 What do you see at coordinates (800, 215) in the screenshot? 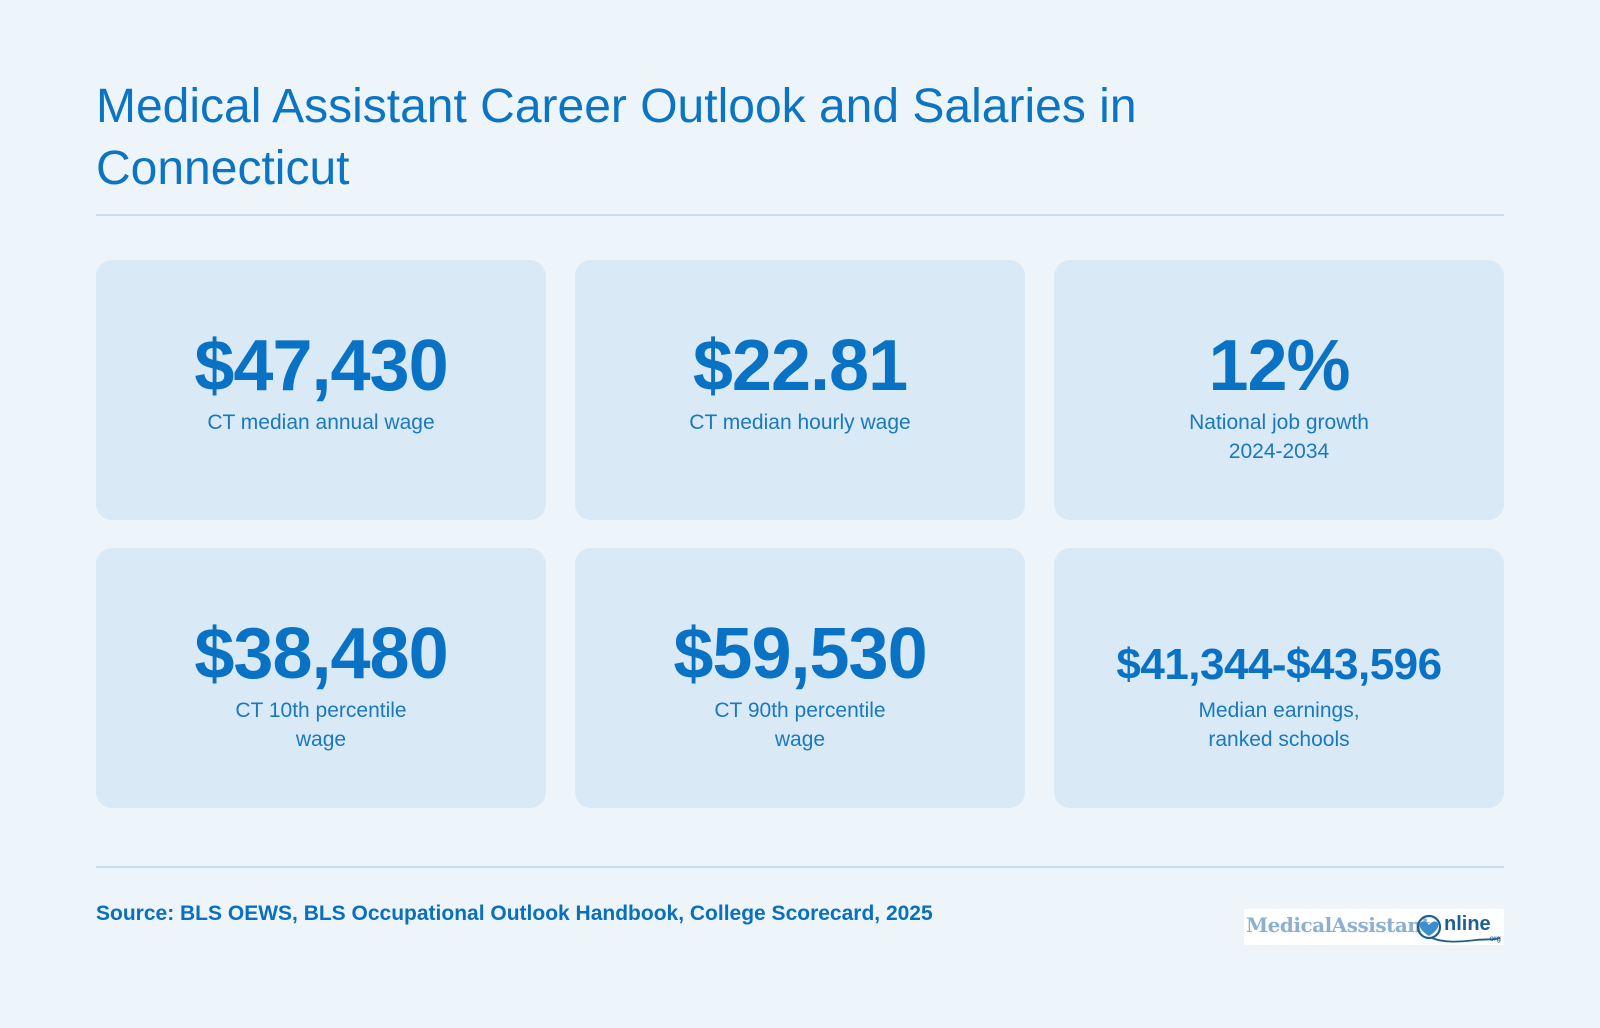
I see `top-divider` at bounding box center [800, 215].